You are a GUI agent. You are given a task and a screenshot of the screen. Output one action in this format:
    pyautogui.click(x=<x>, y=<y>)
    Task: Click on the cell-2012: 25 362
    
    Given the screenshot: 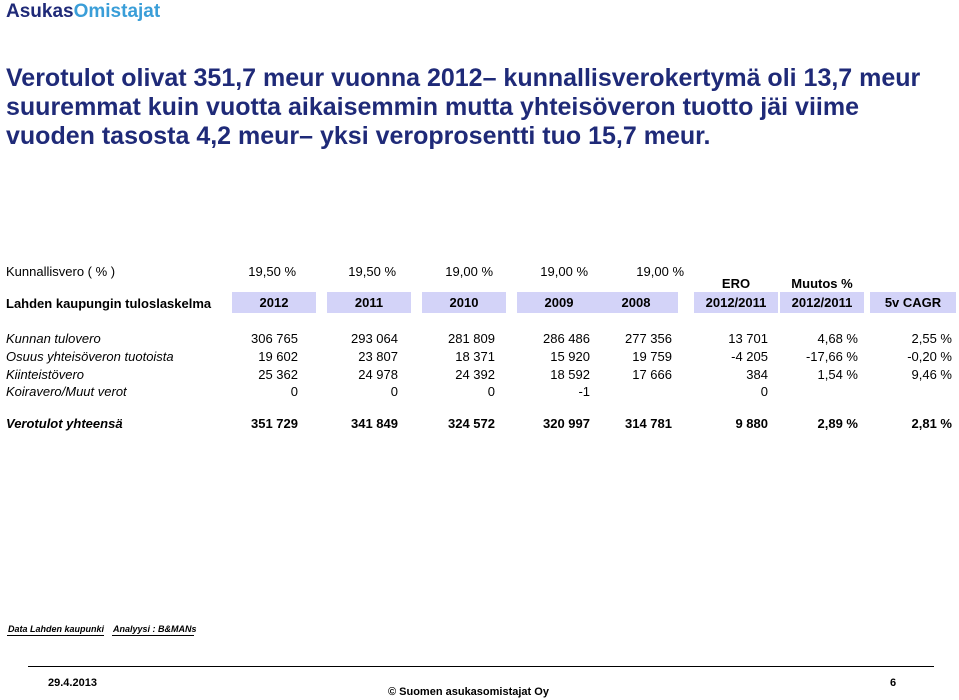 What is the action you would take?
    pyautogui.click(x=278, y=374)
    